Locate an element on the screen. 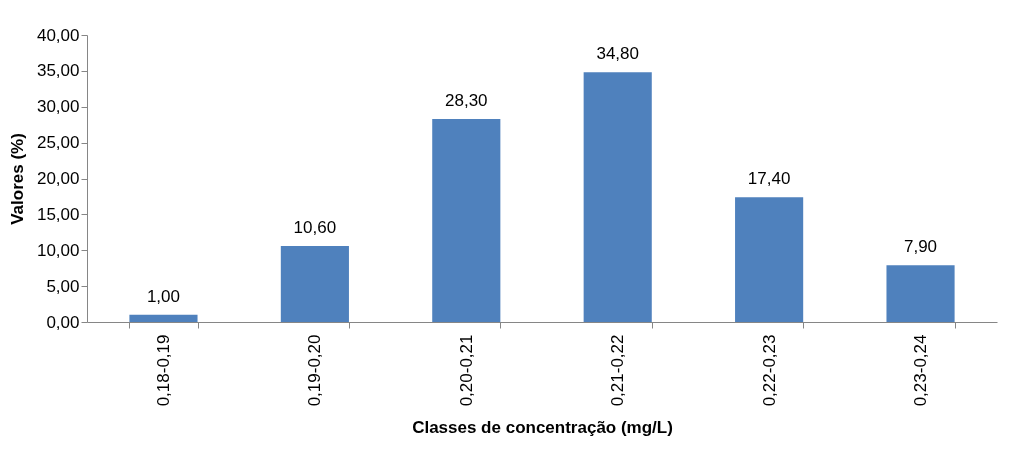 The height and width of the screenshot is (473, 1018). y-tick-label: 40,00 is located at coordinates (58, 35).